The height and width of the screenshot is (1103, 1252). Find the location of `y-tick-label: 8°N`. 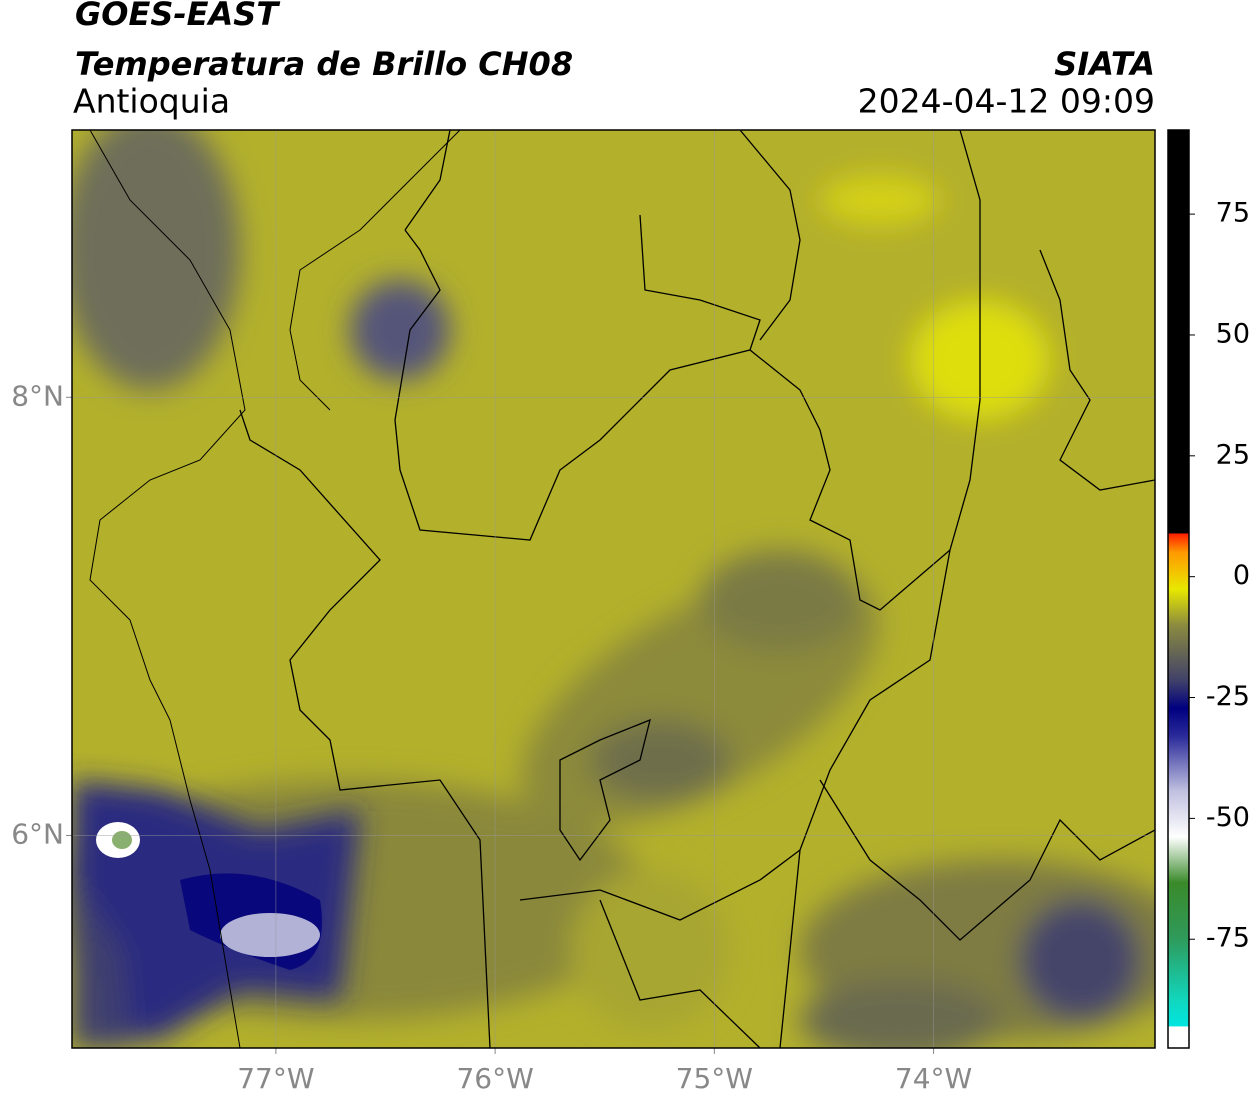

y-tick-label: 8°N is located at coordinates (37, 395).